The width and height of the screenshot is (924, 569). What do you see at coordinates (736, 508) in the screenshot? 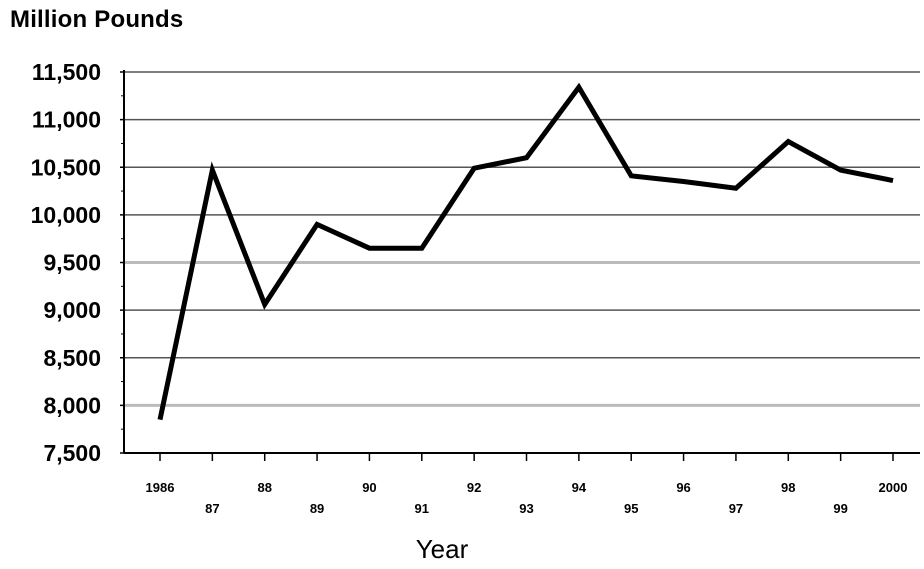
I see `x-tick-label: 97` at bounding box center [736, 508].